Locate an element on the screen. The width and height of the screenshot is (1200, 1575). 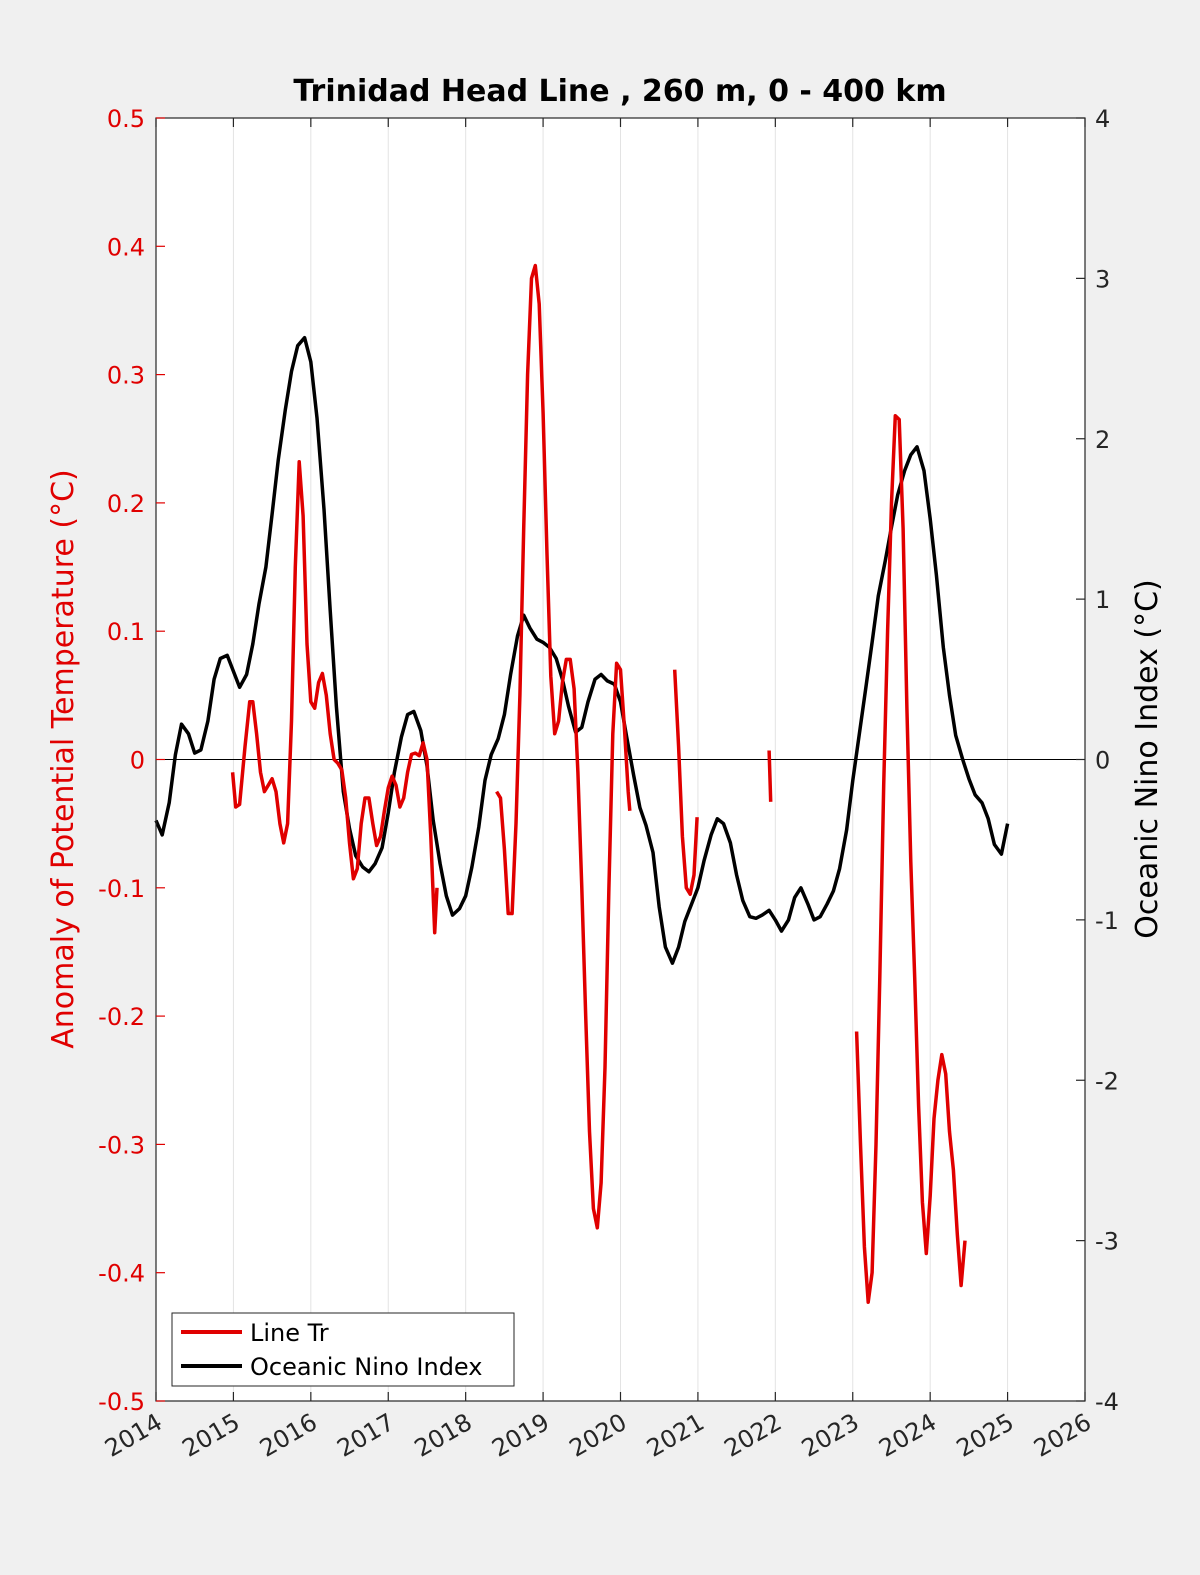
legend: Line Tr Oceanic Nino Index is located at coordinates (343, 1349).